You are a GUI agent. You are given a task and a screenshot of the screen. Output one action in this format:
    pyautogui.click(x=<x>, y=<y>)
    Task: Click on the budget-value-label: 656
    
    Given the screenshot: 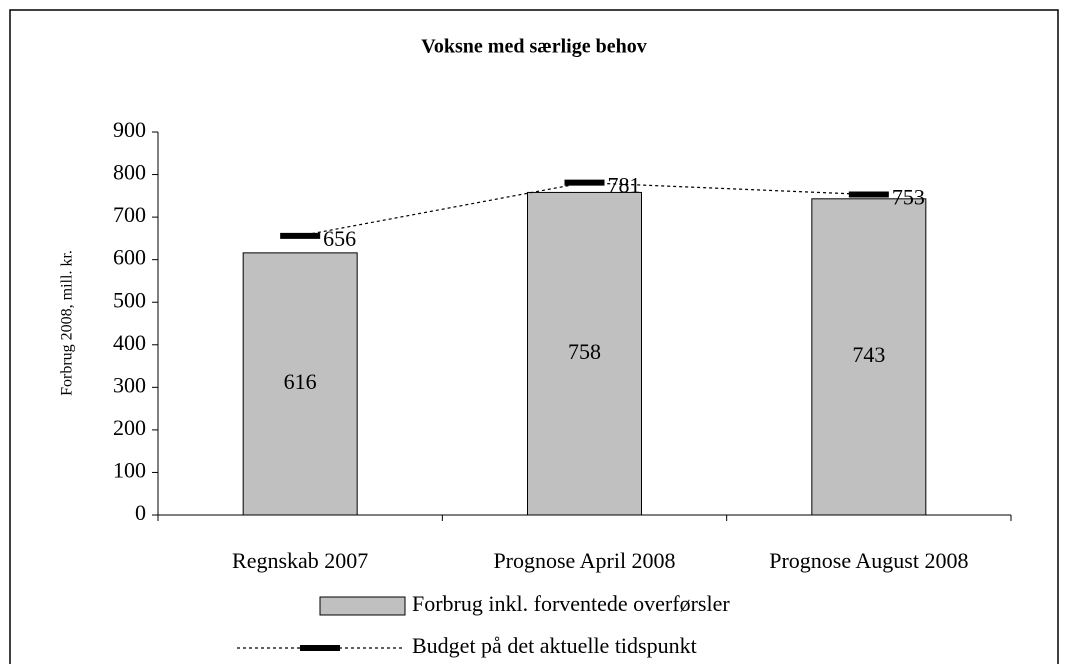 What is the action you would take?
    pyautogui.click(x=339, y=238)
    